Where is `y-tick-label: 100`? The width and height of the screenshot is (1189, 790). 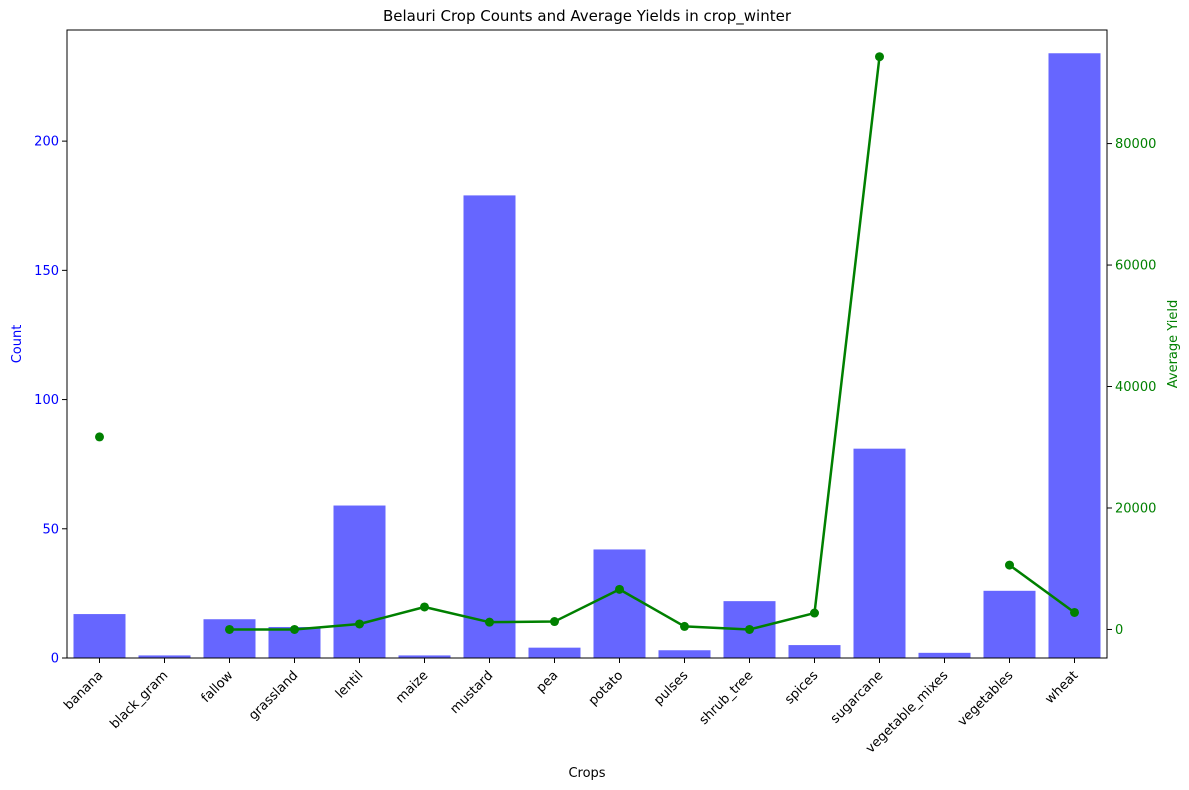
y-tick-label: 100 is located at coordinates (46, 400).